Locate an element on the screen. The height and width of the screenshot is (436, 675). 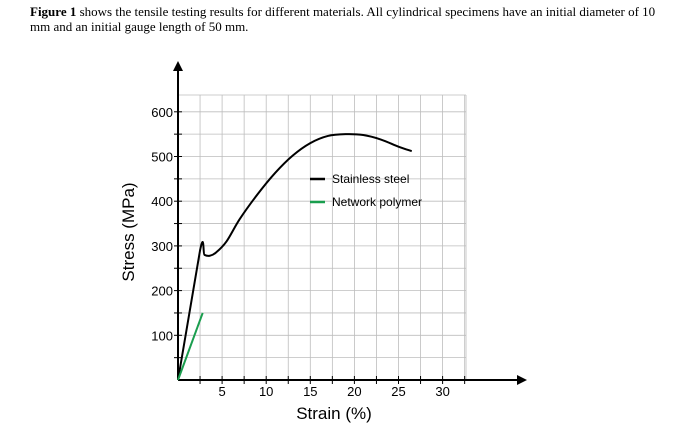
x-tick-label: 15 is located at coordinates (310, 391).